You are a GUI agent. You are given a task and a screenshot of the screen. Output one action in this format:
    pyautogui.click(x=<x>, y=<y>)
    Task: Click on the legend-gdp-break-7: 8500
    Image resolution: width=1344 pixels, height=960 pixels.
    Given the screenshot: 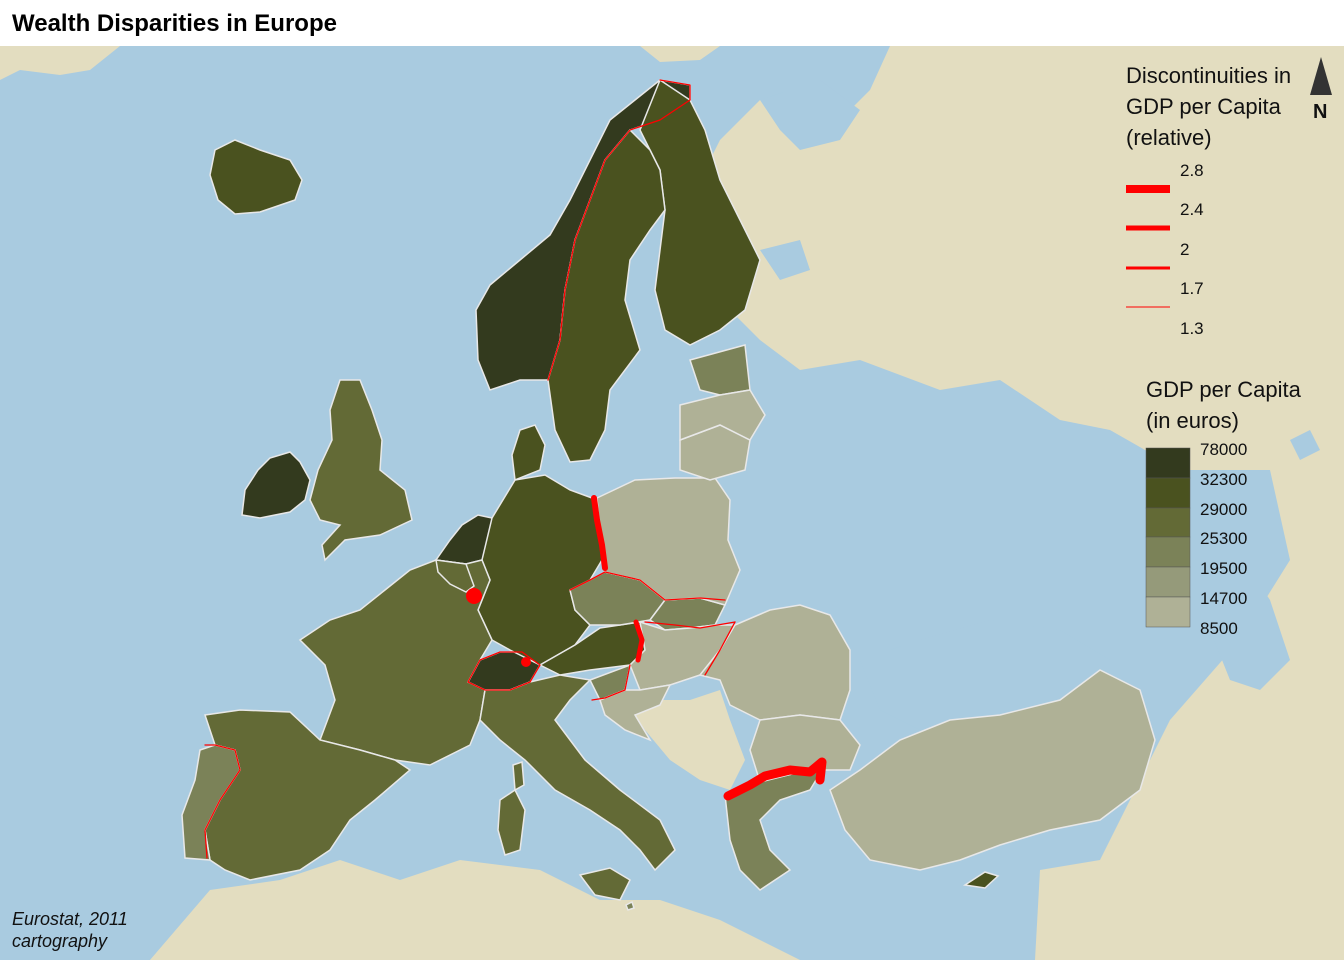 What is the action you would take?
    pyautogui.click(x=1219, y=628)
    